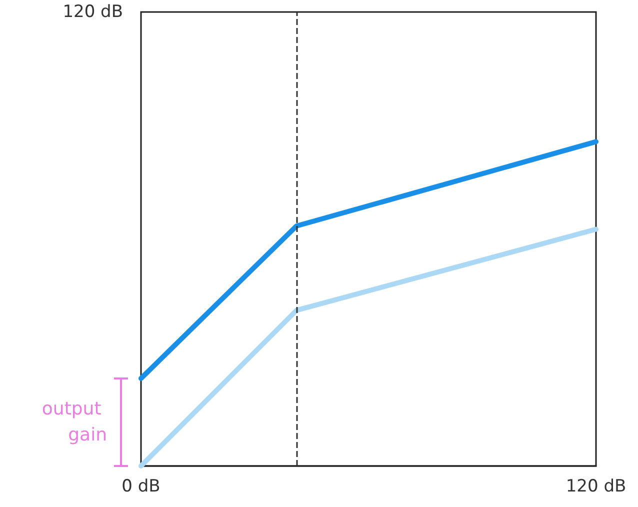  I want to click on x-tick-label: 0 dB, so click(141, 486).